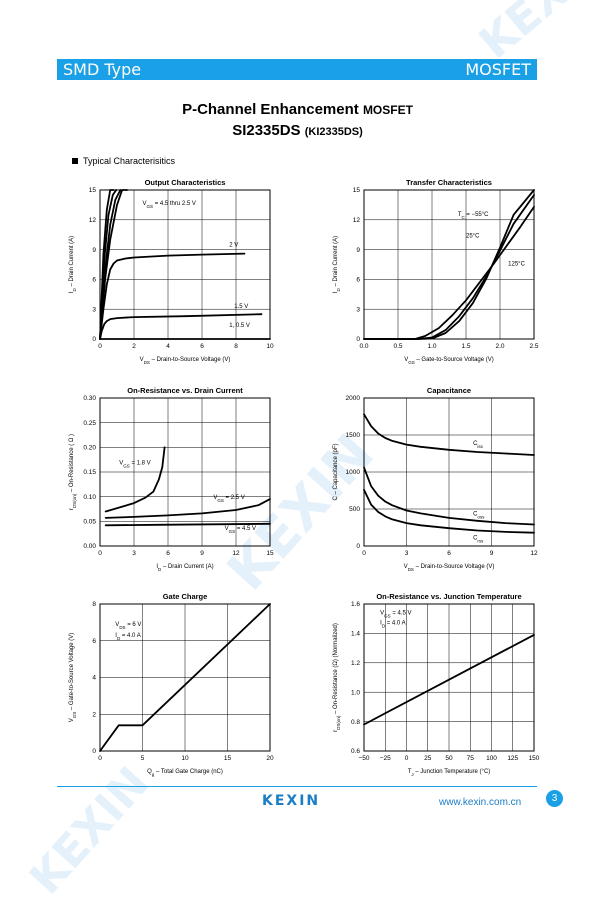 The image size is (595, 904). What do you see at coordinates (268, 130) in the screenshot?
I see `part-main: SI2335DS` at bounding box center [268, 130].